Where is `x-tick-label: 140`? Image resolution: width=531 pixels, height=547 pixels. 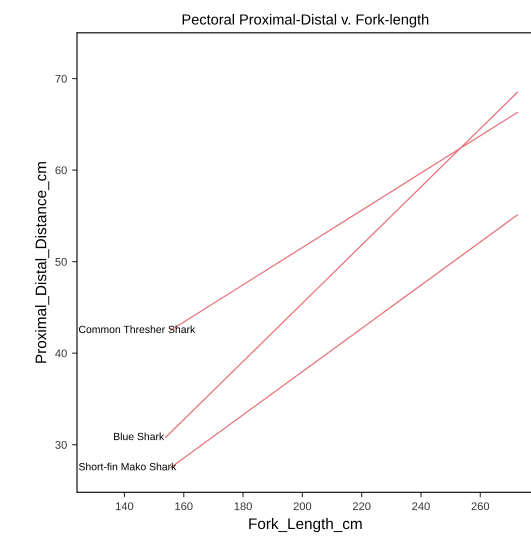 x-tick-label: 140 is located at coordinates (125, 506).